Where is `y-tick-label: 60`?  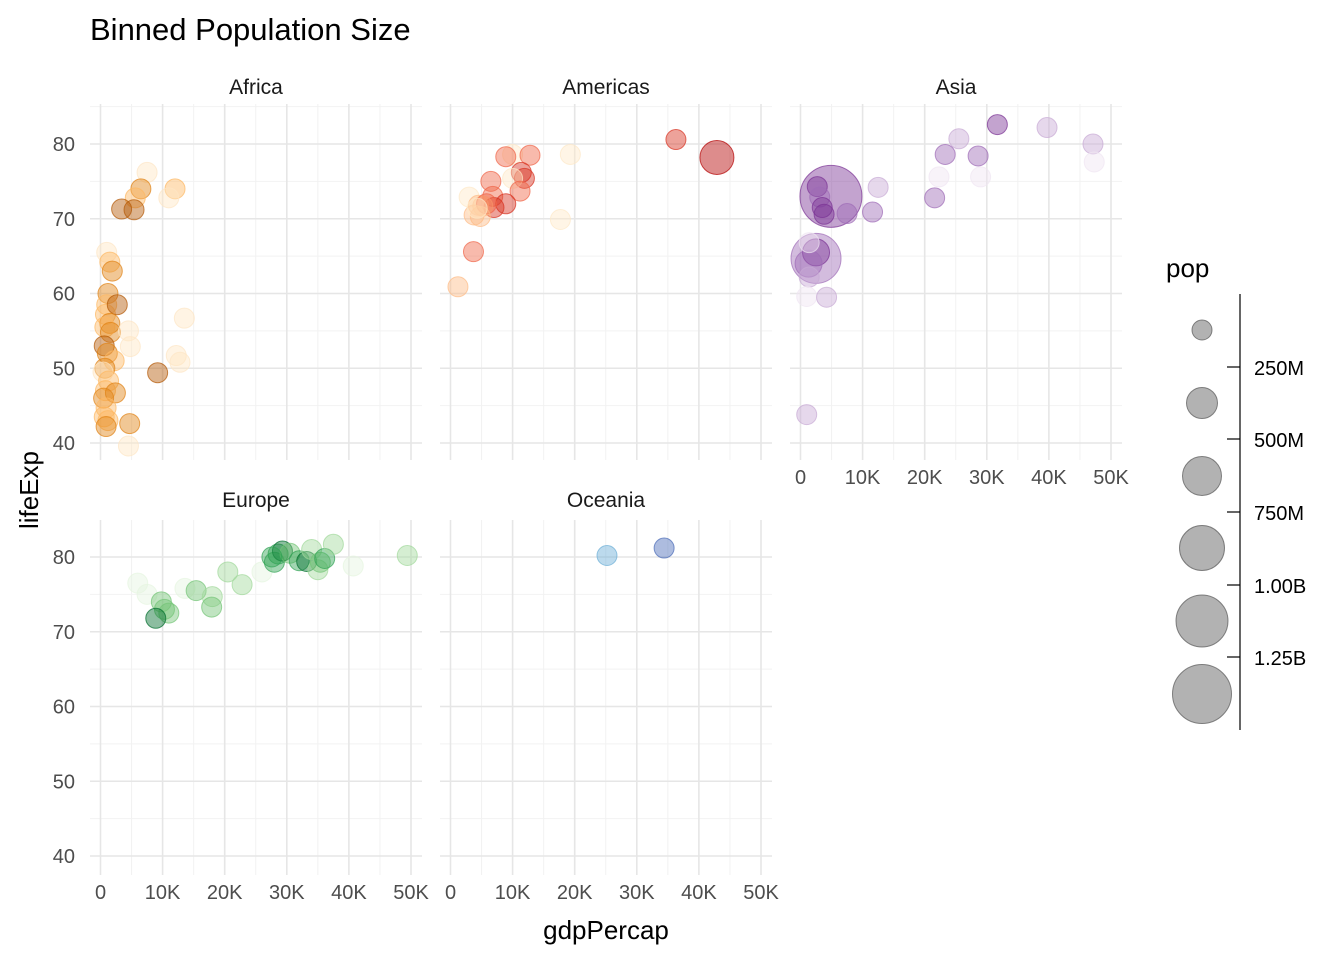
y-tick-label: 60 is located at coordinates (64, 295).